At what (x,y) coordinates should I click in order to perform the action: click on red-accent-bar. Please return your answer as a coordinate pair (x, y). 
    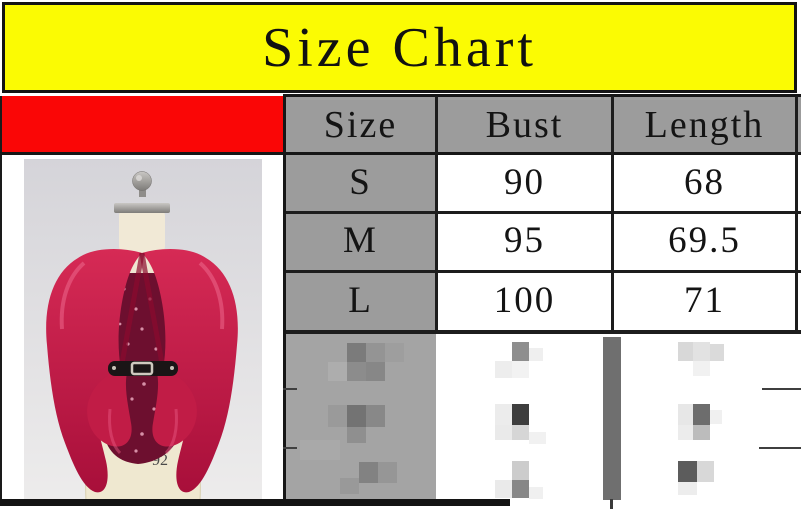
    Looking at the image, I should click on (142, 124).